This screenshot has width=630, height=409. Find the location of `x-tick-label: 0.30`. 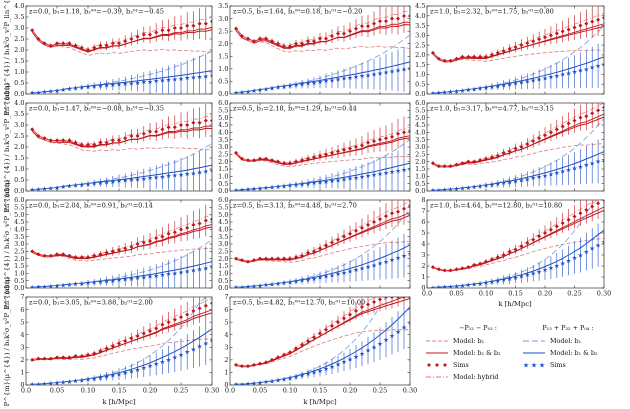

x-tick-label: 0.30 is located at coordinates (212, 391).